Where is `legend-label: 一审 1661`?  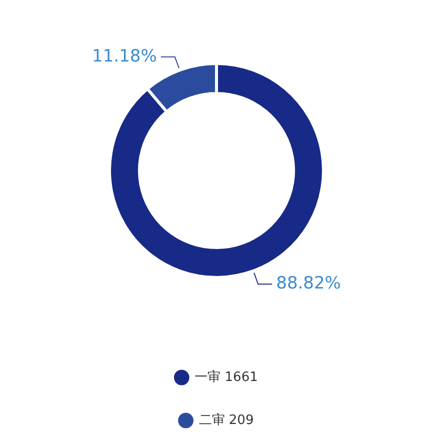 legend-label: 一审 1661 is located at coordinates (226, 376).